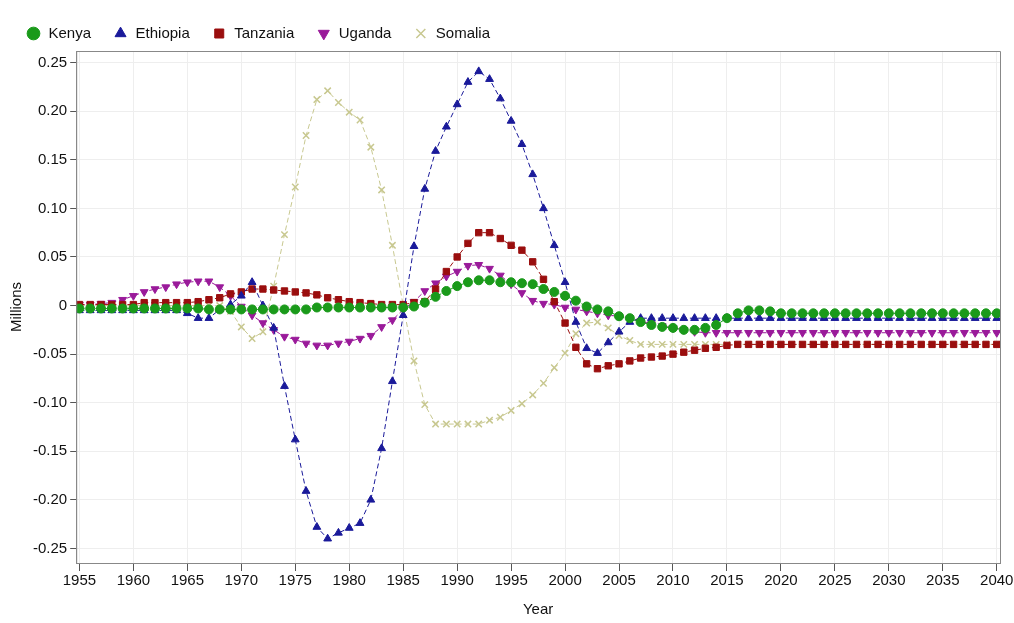 Image resolution: width=1014 pixels, height=623 pixels. I want to click on x-tick-label: 1985, so click(403, 579).